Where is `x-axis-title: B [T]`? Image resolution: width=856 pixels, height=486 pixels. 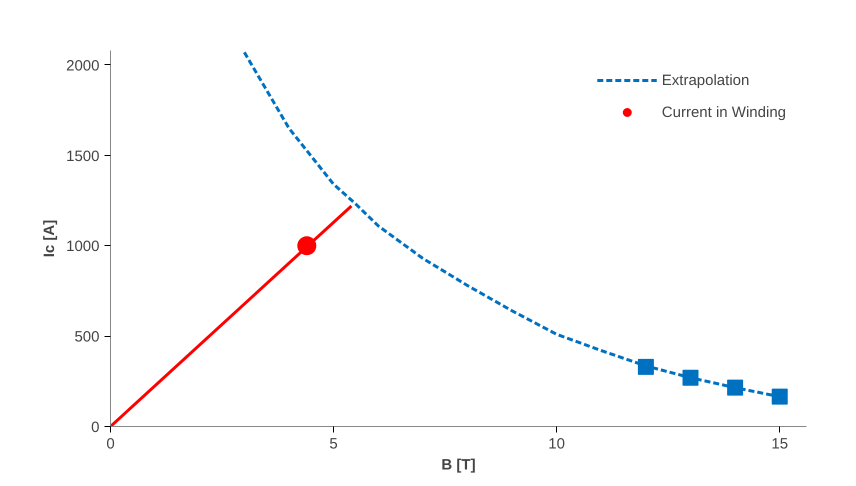 x-axis-title: B [T] is located at coordinates (458, 465).